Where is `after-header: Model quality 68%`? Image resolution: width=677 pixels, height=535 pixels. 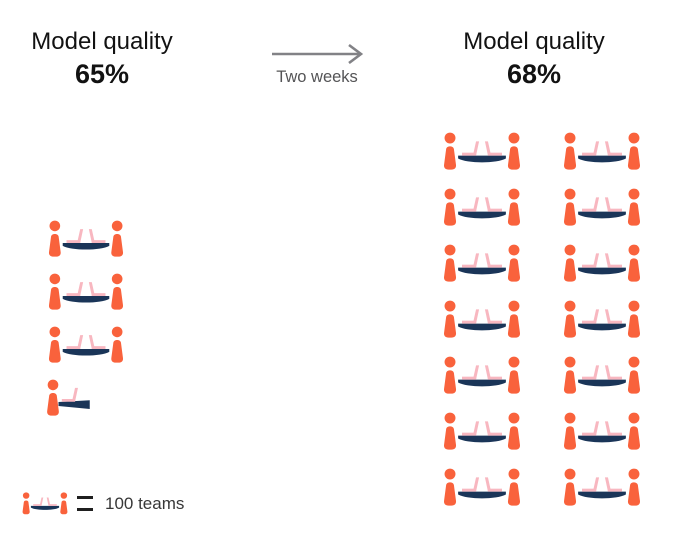 after-header: Model quality 68% is located at coordinates (534, 59).